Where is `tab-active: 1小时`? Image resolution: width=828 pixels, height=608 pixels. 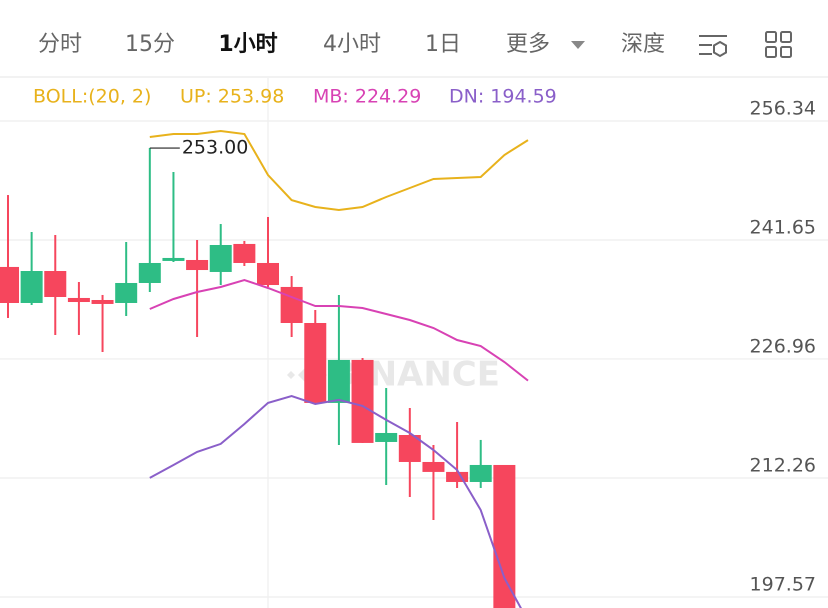
tab-active: 1小时 is located at coordinates (247, 44).